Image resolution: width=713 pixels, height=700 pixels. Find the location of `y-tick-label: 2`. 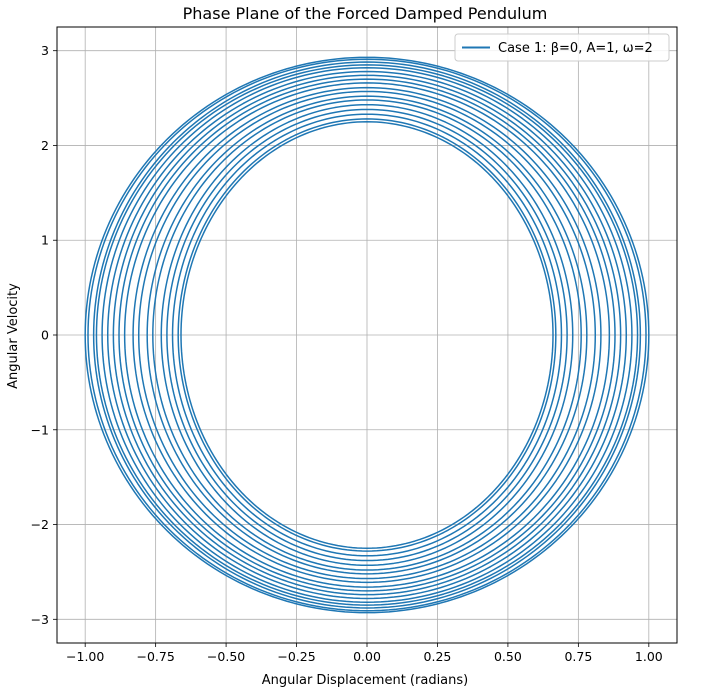

y-tick-label: 2 is located at coordinates (45, 145).